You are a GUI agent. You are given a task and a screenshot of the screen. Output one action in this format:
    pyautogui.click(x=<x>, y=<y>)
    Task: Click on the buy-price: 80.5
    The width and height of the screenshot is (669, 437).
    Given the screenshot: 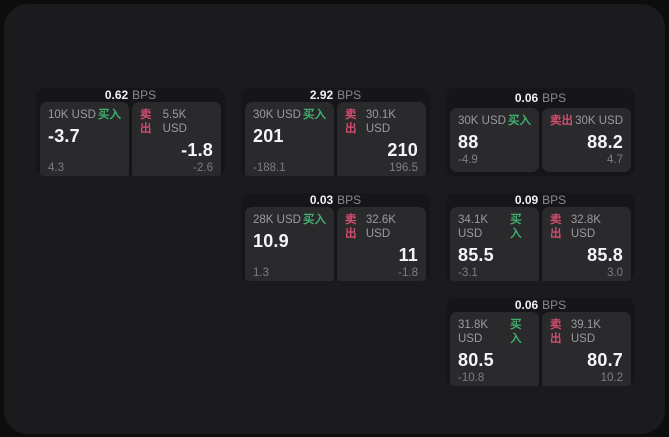 What is the action you would take?
    pyautogui.click(x=476, y=360)
    